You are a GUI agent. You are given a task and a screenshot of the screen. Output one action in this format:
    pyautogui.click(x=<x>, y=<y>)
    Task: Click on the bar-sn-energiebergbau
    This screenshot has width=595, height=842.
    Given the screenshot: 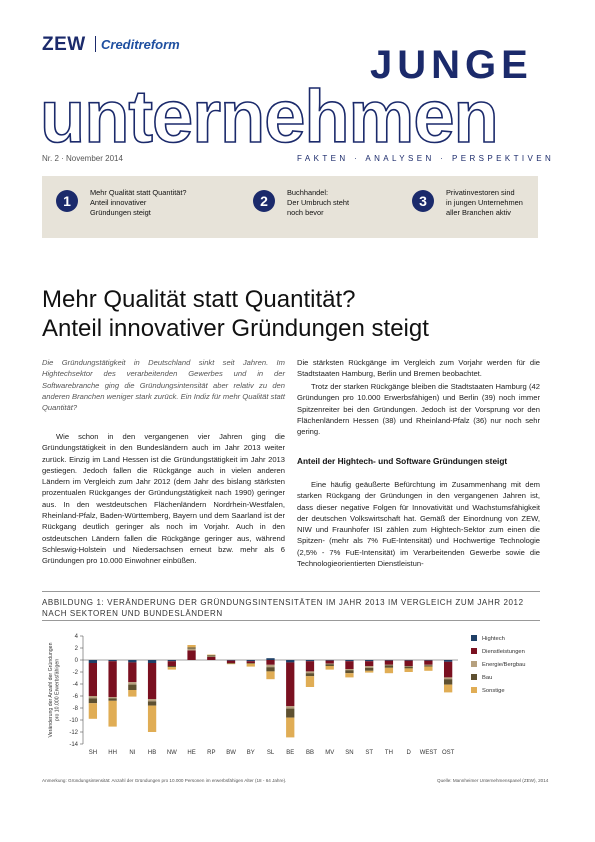 What is the action you would take?
    pyautogui.click(x=349, y=670)
    